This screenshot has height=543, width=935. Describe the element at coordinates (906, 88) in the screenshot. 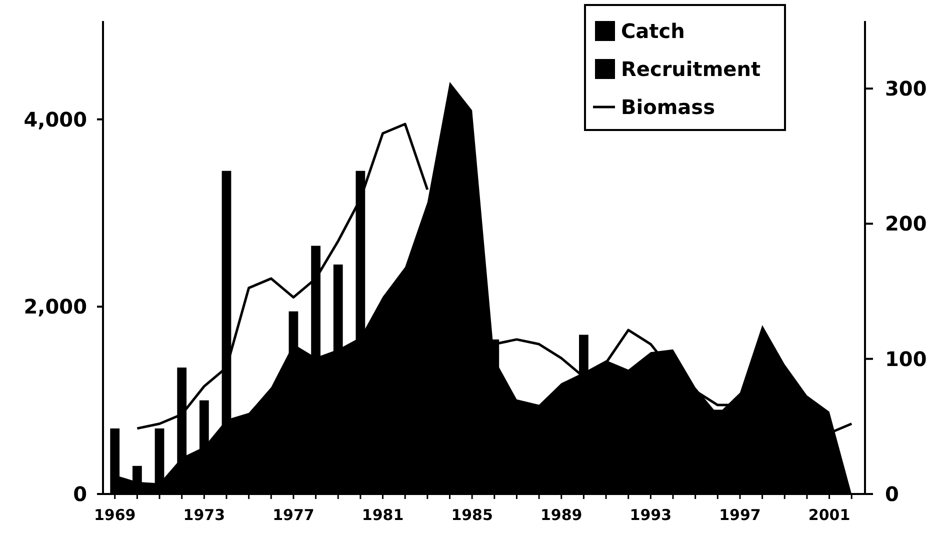

I see `y2-tick-label: 300` at that location.